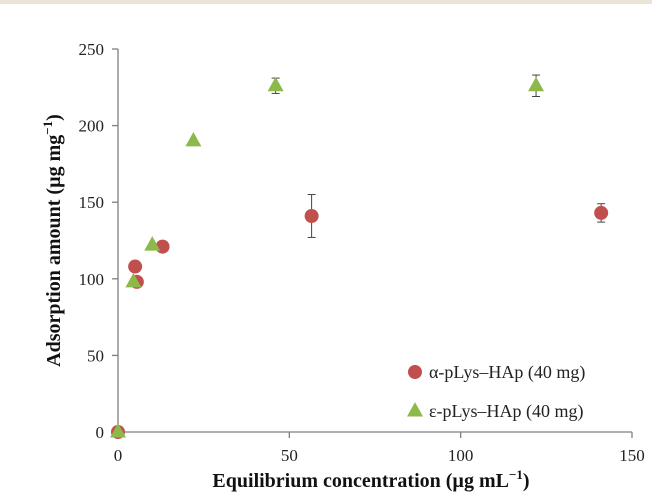 The width and height of the screenshot is (652, 496). I want to click on y-tick-label: 150, so click(92, 202).